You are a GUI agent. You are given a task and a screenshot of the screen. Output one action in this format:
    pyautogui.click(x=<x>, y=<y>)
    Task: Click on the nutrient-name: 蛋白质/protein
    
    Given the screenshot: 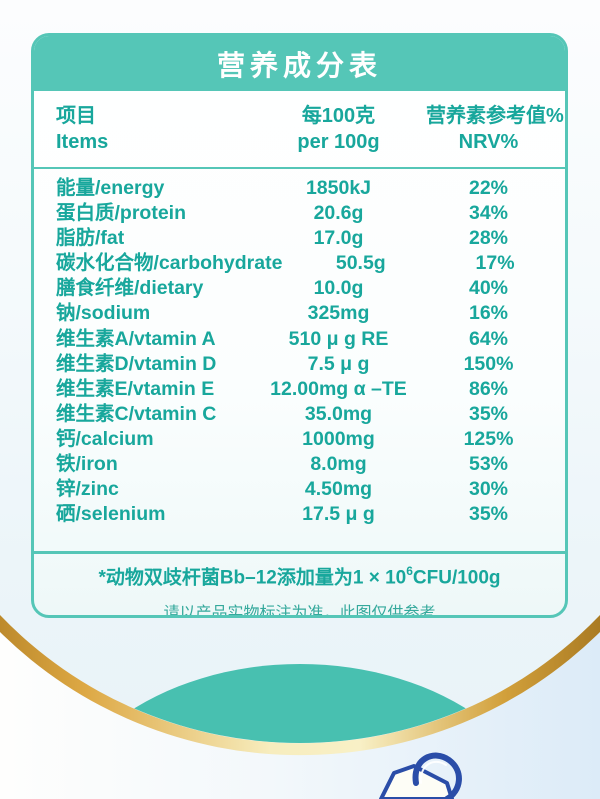 What is the action you would take?
    pyautogui.click(x=121, y=213)
    